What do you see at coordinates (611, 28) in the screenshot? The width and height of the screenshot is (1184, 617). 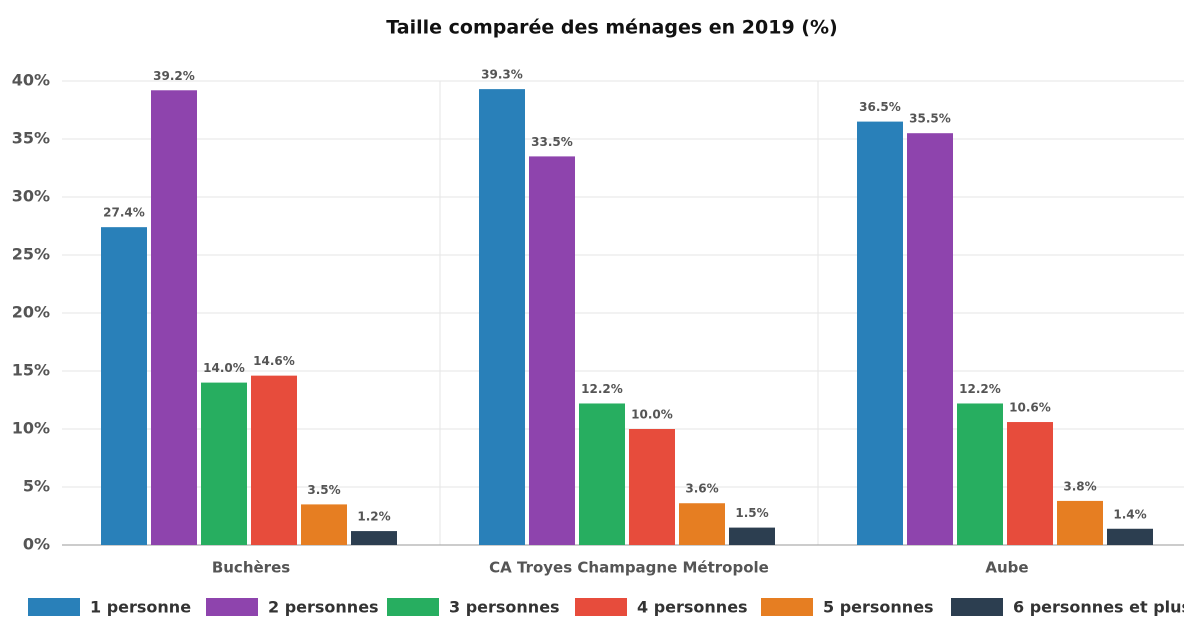 I see `chart-title: Taille comparée des ménages en 2019 (%)` at bounding box center [611, 28].